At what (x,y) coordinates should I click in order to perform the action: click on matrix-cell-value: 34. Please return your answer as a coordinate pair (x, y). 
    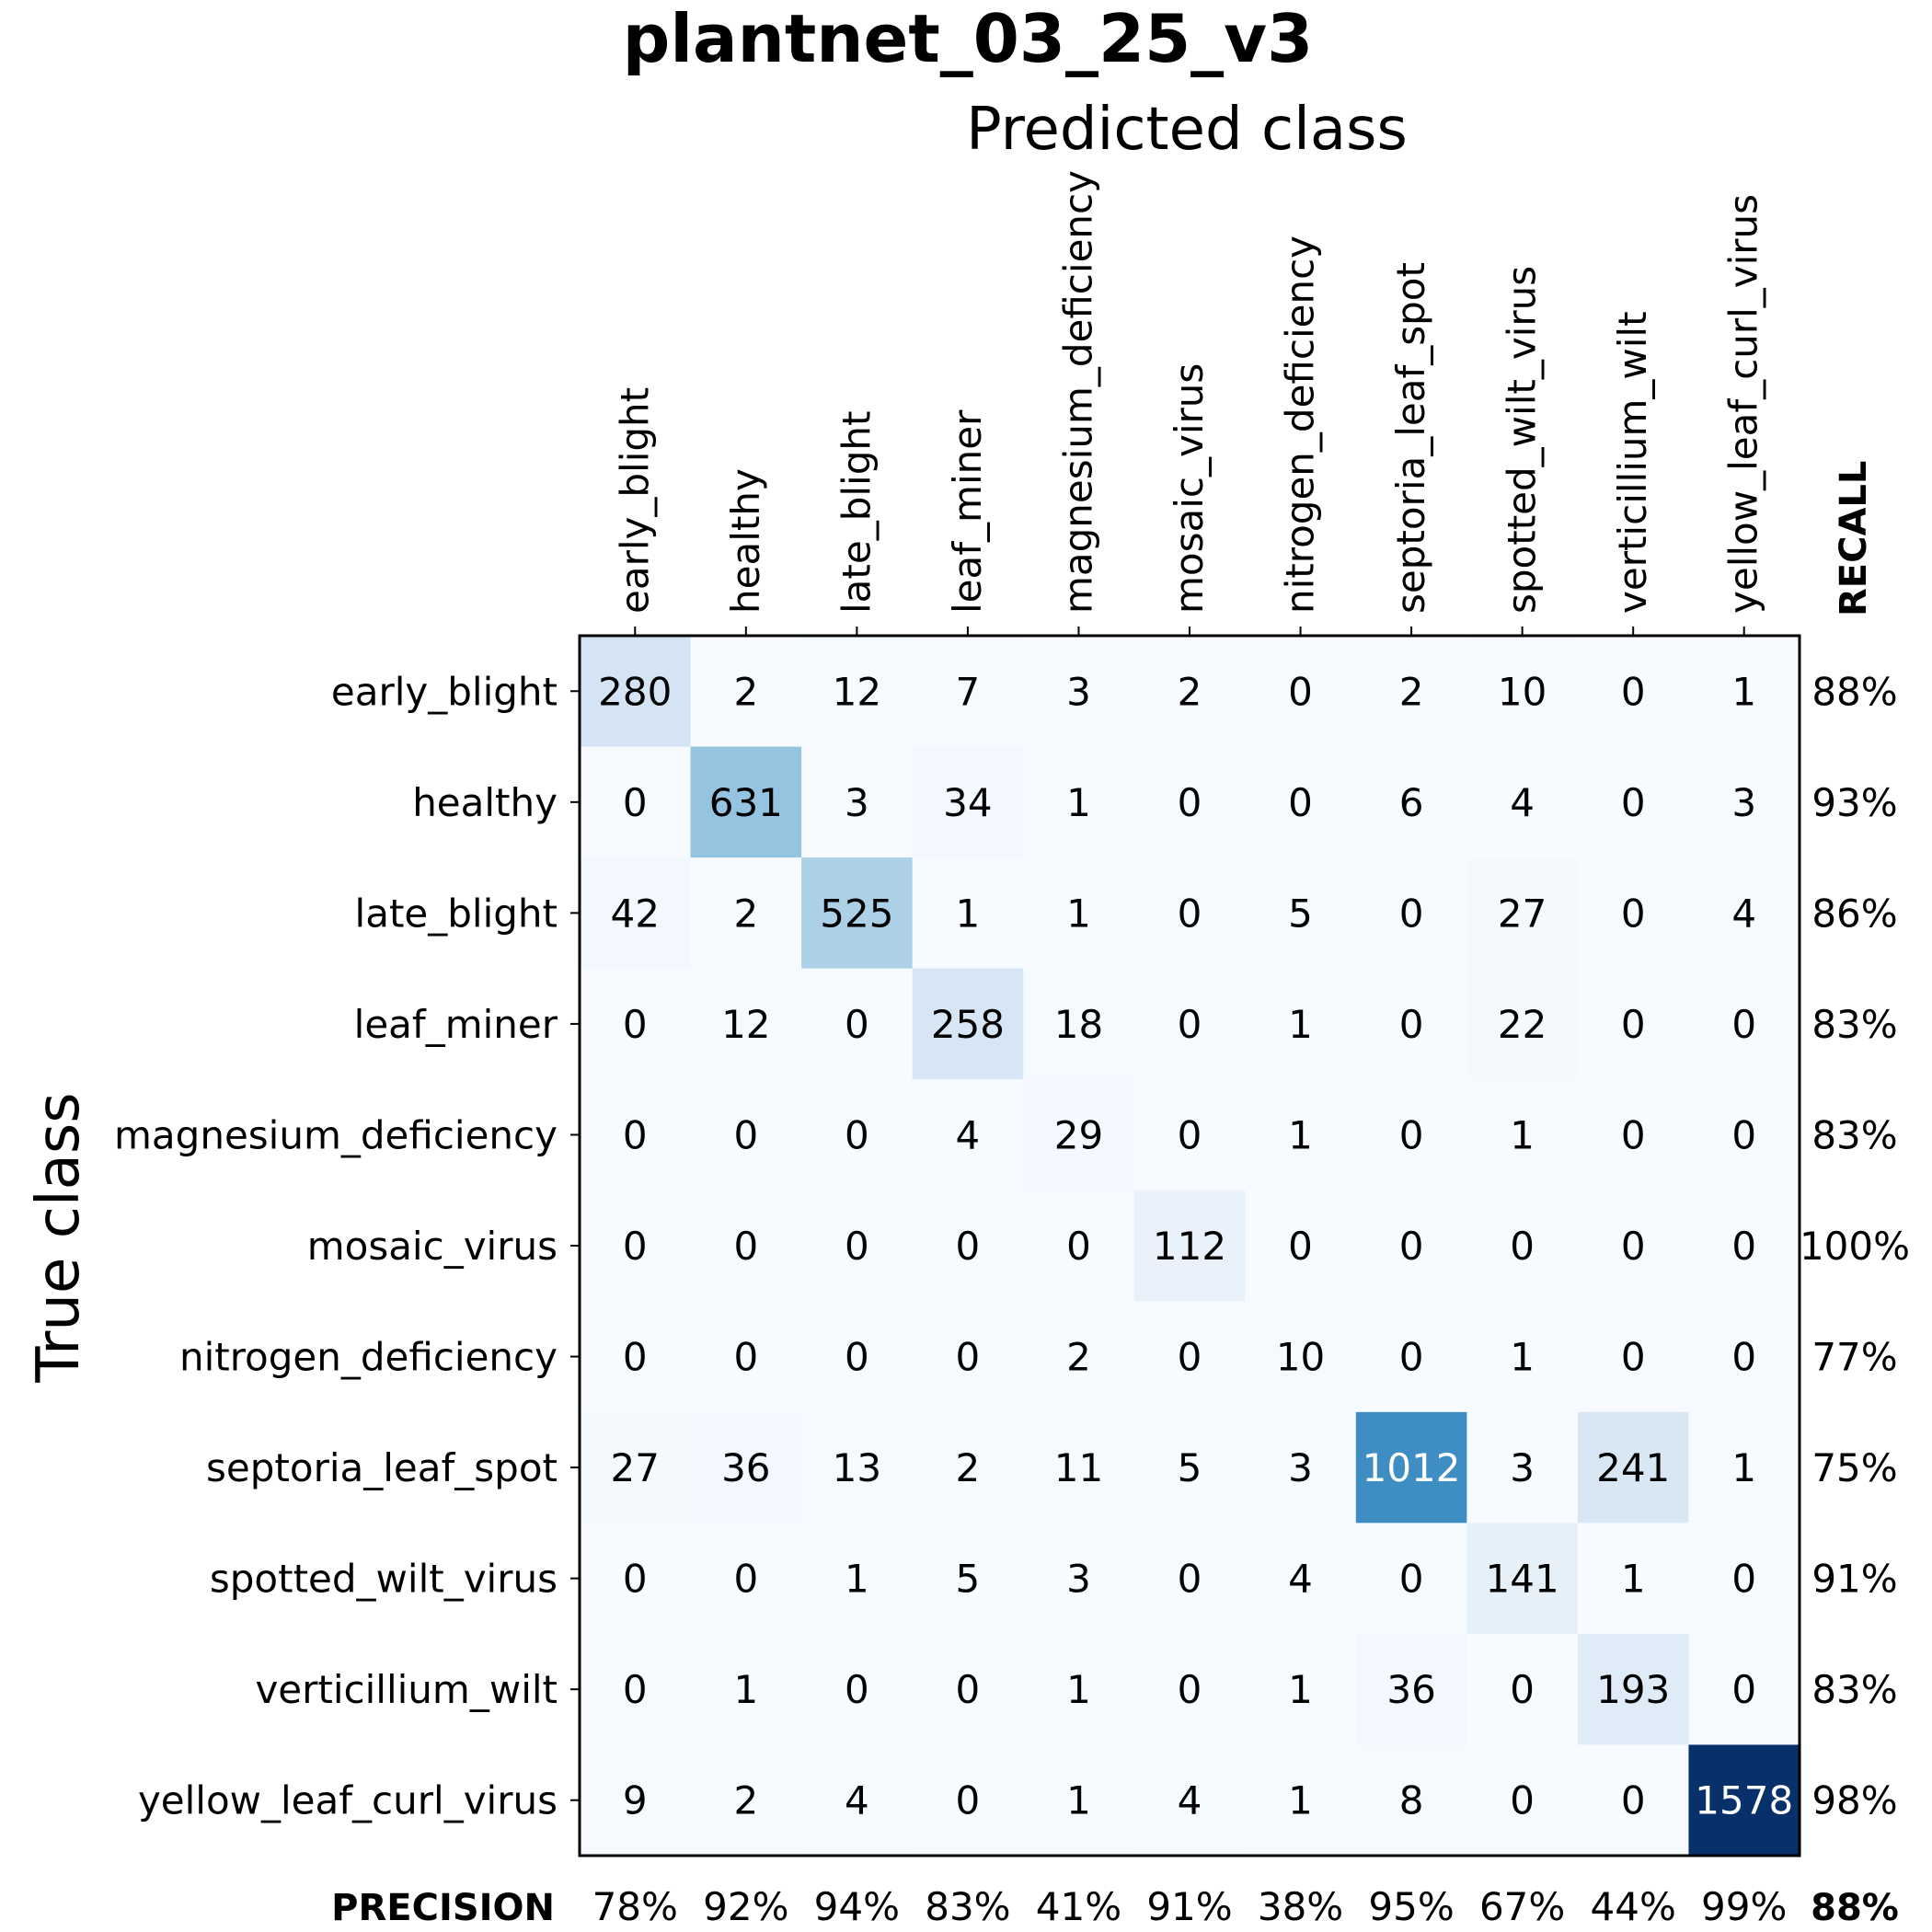
    Looking at the image, I should click on (968, 802).